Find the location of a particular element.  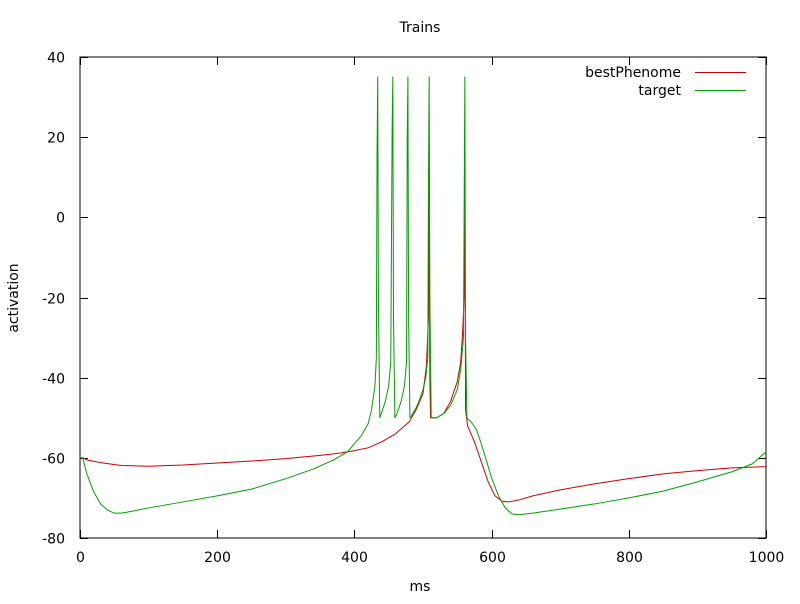

y-tick-label: 20 is located at coordinates (56, 139).